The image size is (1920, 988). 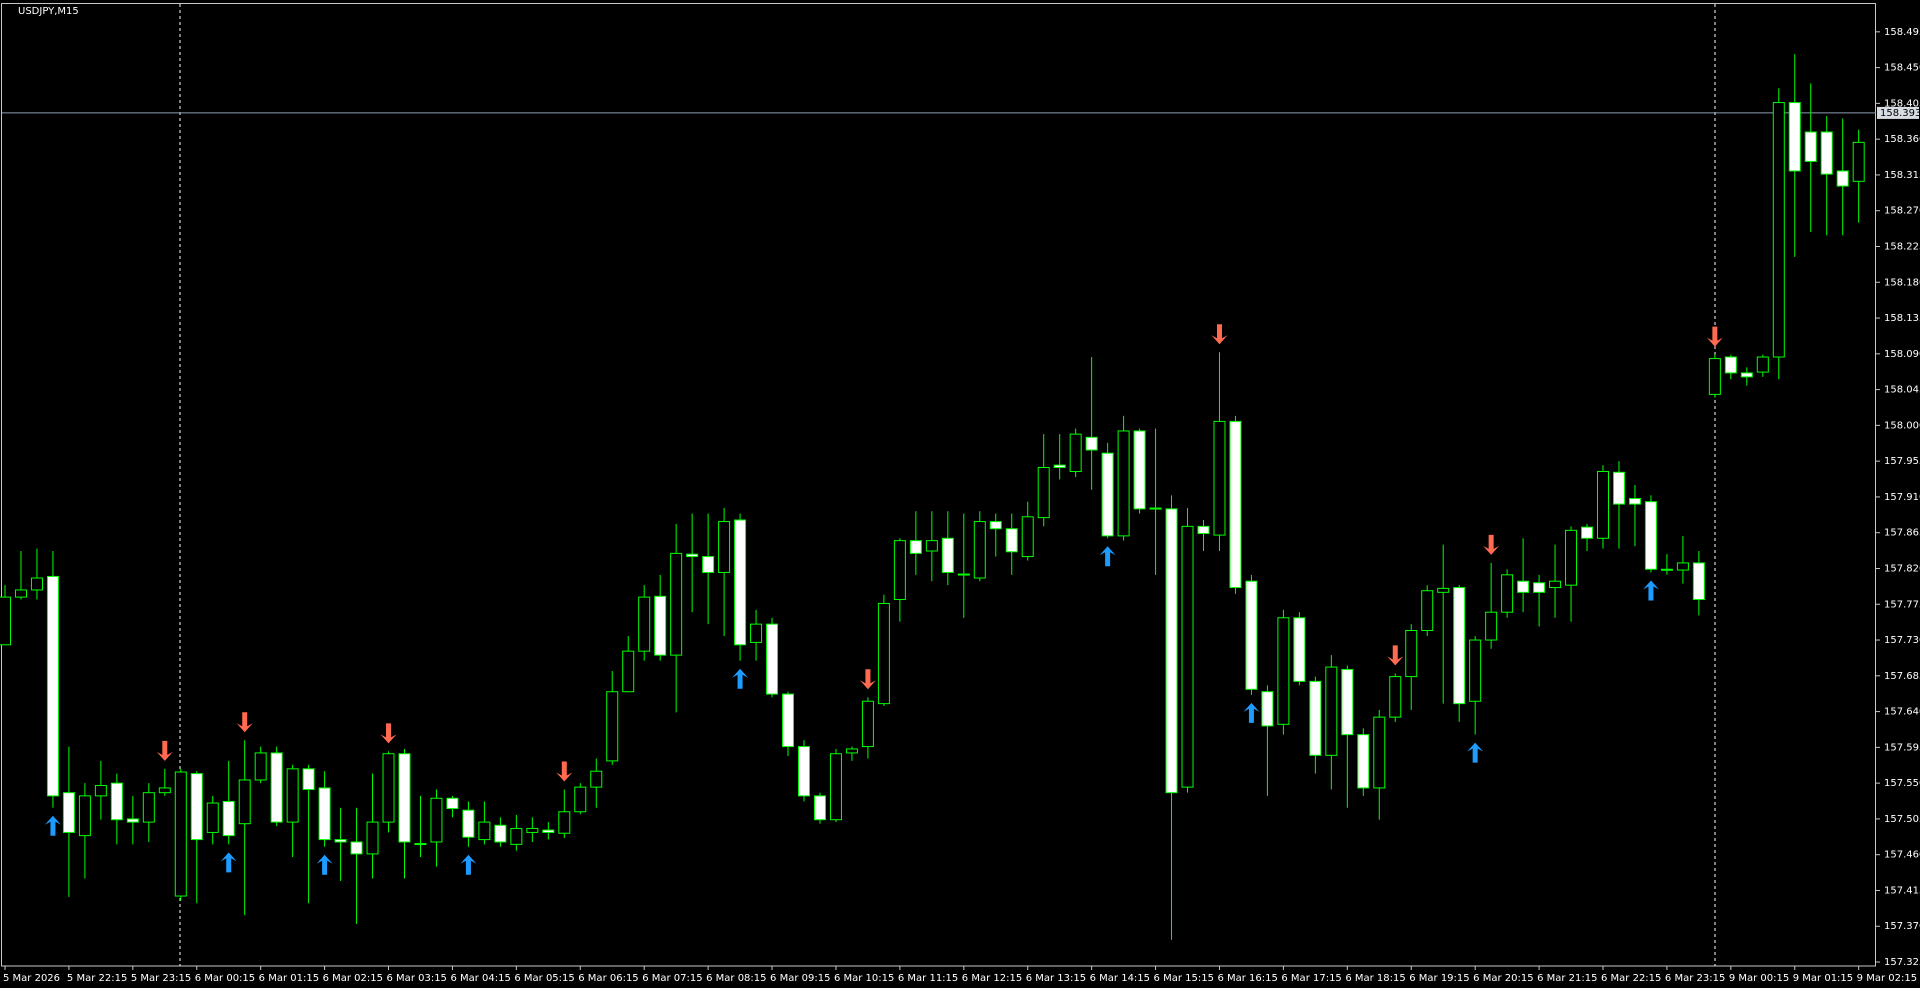 I want to click on y-tick-label: 158.135, so click(x=1902, y=318).